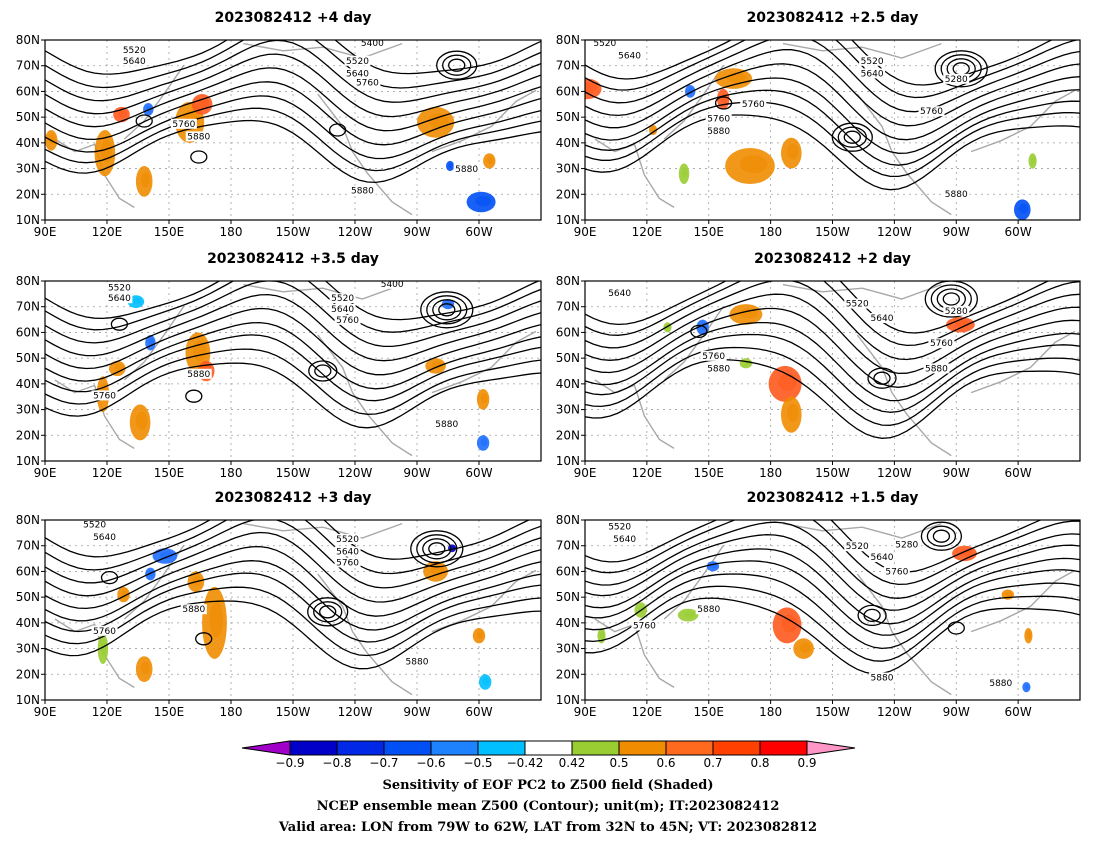 This screenshot has height=854, width=1100. I want to click on lon-tick-label: 90W, so click(416, 473).